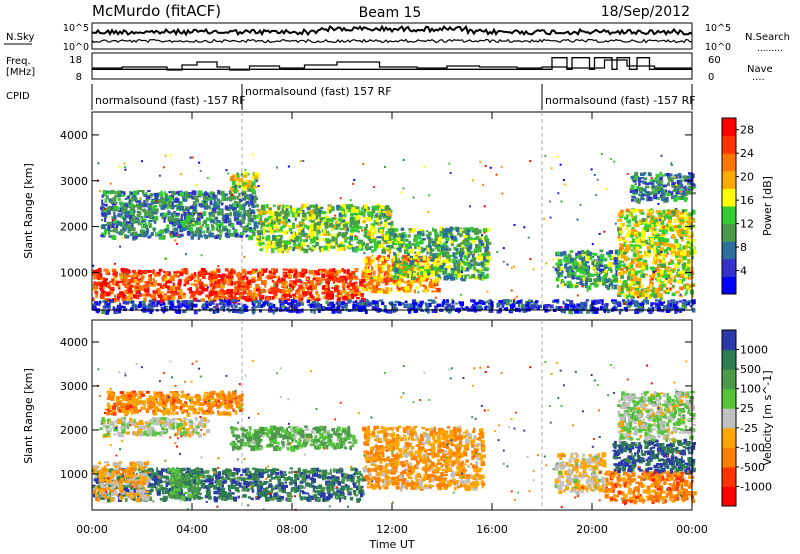 The image size is (800, 554). Describe the element at coordinates (18, 96) in the screenshot. I see `cpid-label: CPID` at that location.